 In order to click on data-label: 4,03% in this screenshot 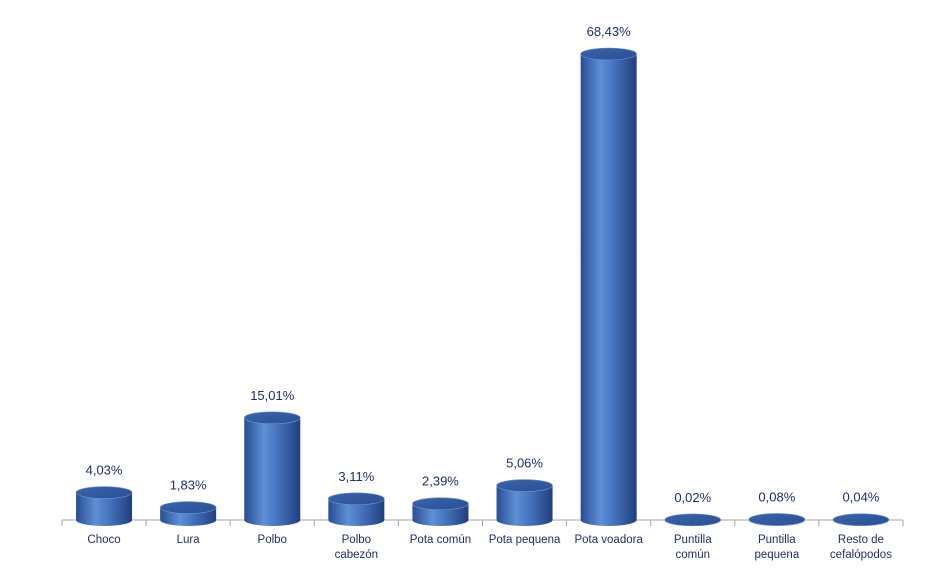, I will do `click(104, 470)`.